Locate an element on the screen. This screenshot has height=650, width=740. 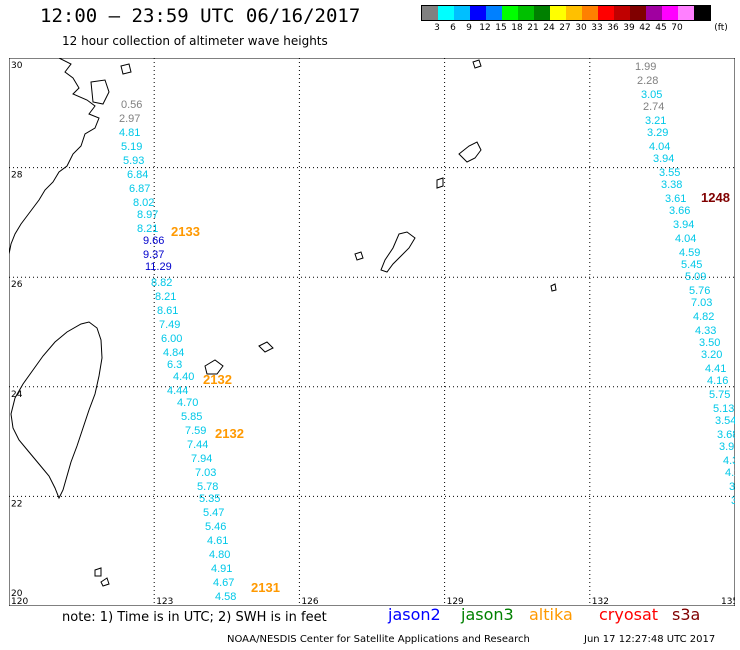
pass-number-label: 2132 is located at coordinates (229, 433).